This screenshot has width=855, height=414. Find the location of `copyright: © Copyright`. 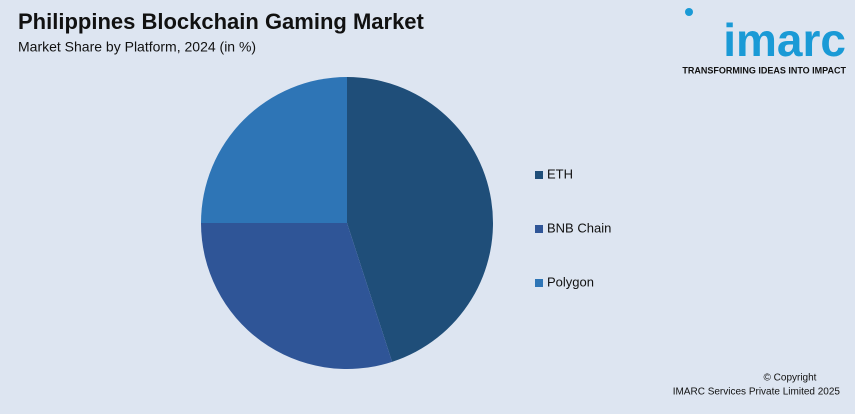

copyright: © Copyright is located at coordinates (790, 378).